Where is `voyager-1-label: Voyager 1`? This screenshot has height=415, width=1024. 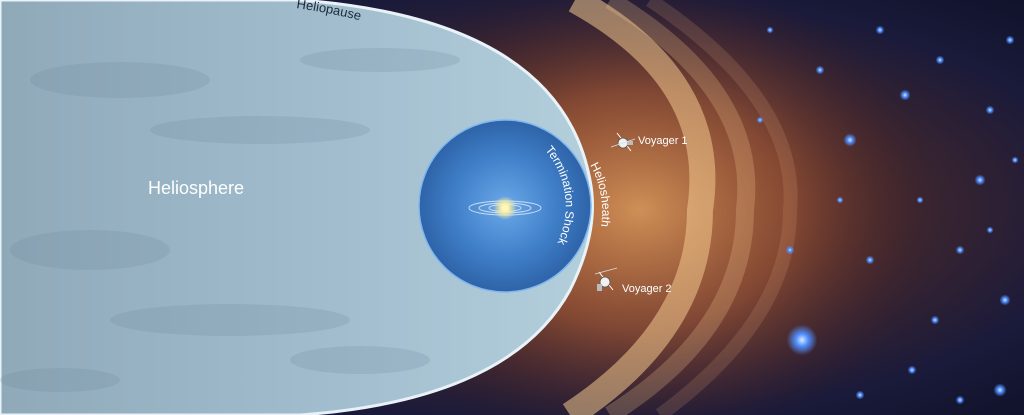 voyager-1-label: Voyager 1 is located at coordinates (663, 141).